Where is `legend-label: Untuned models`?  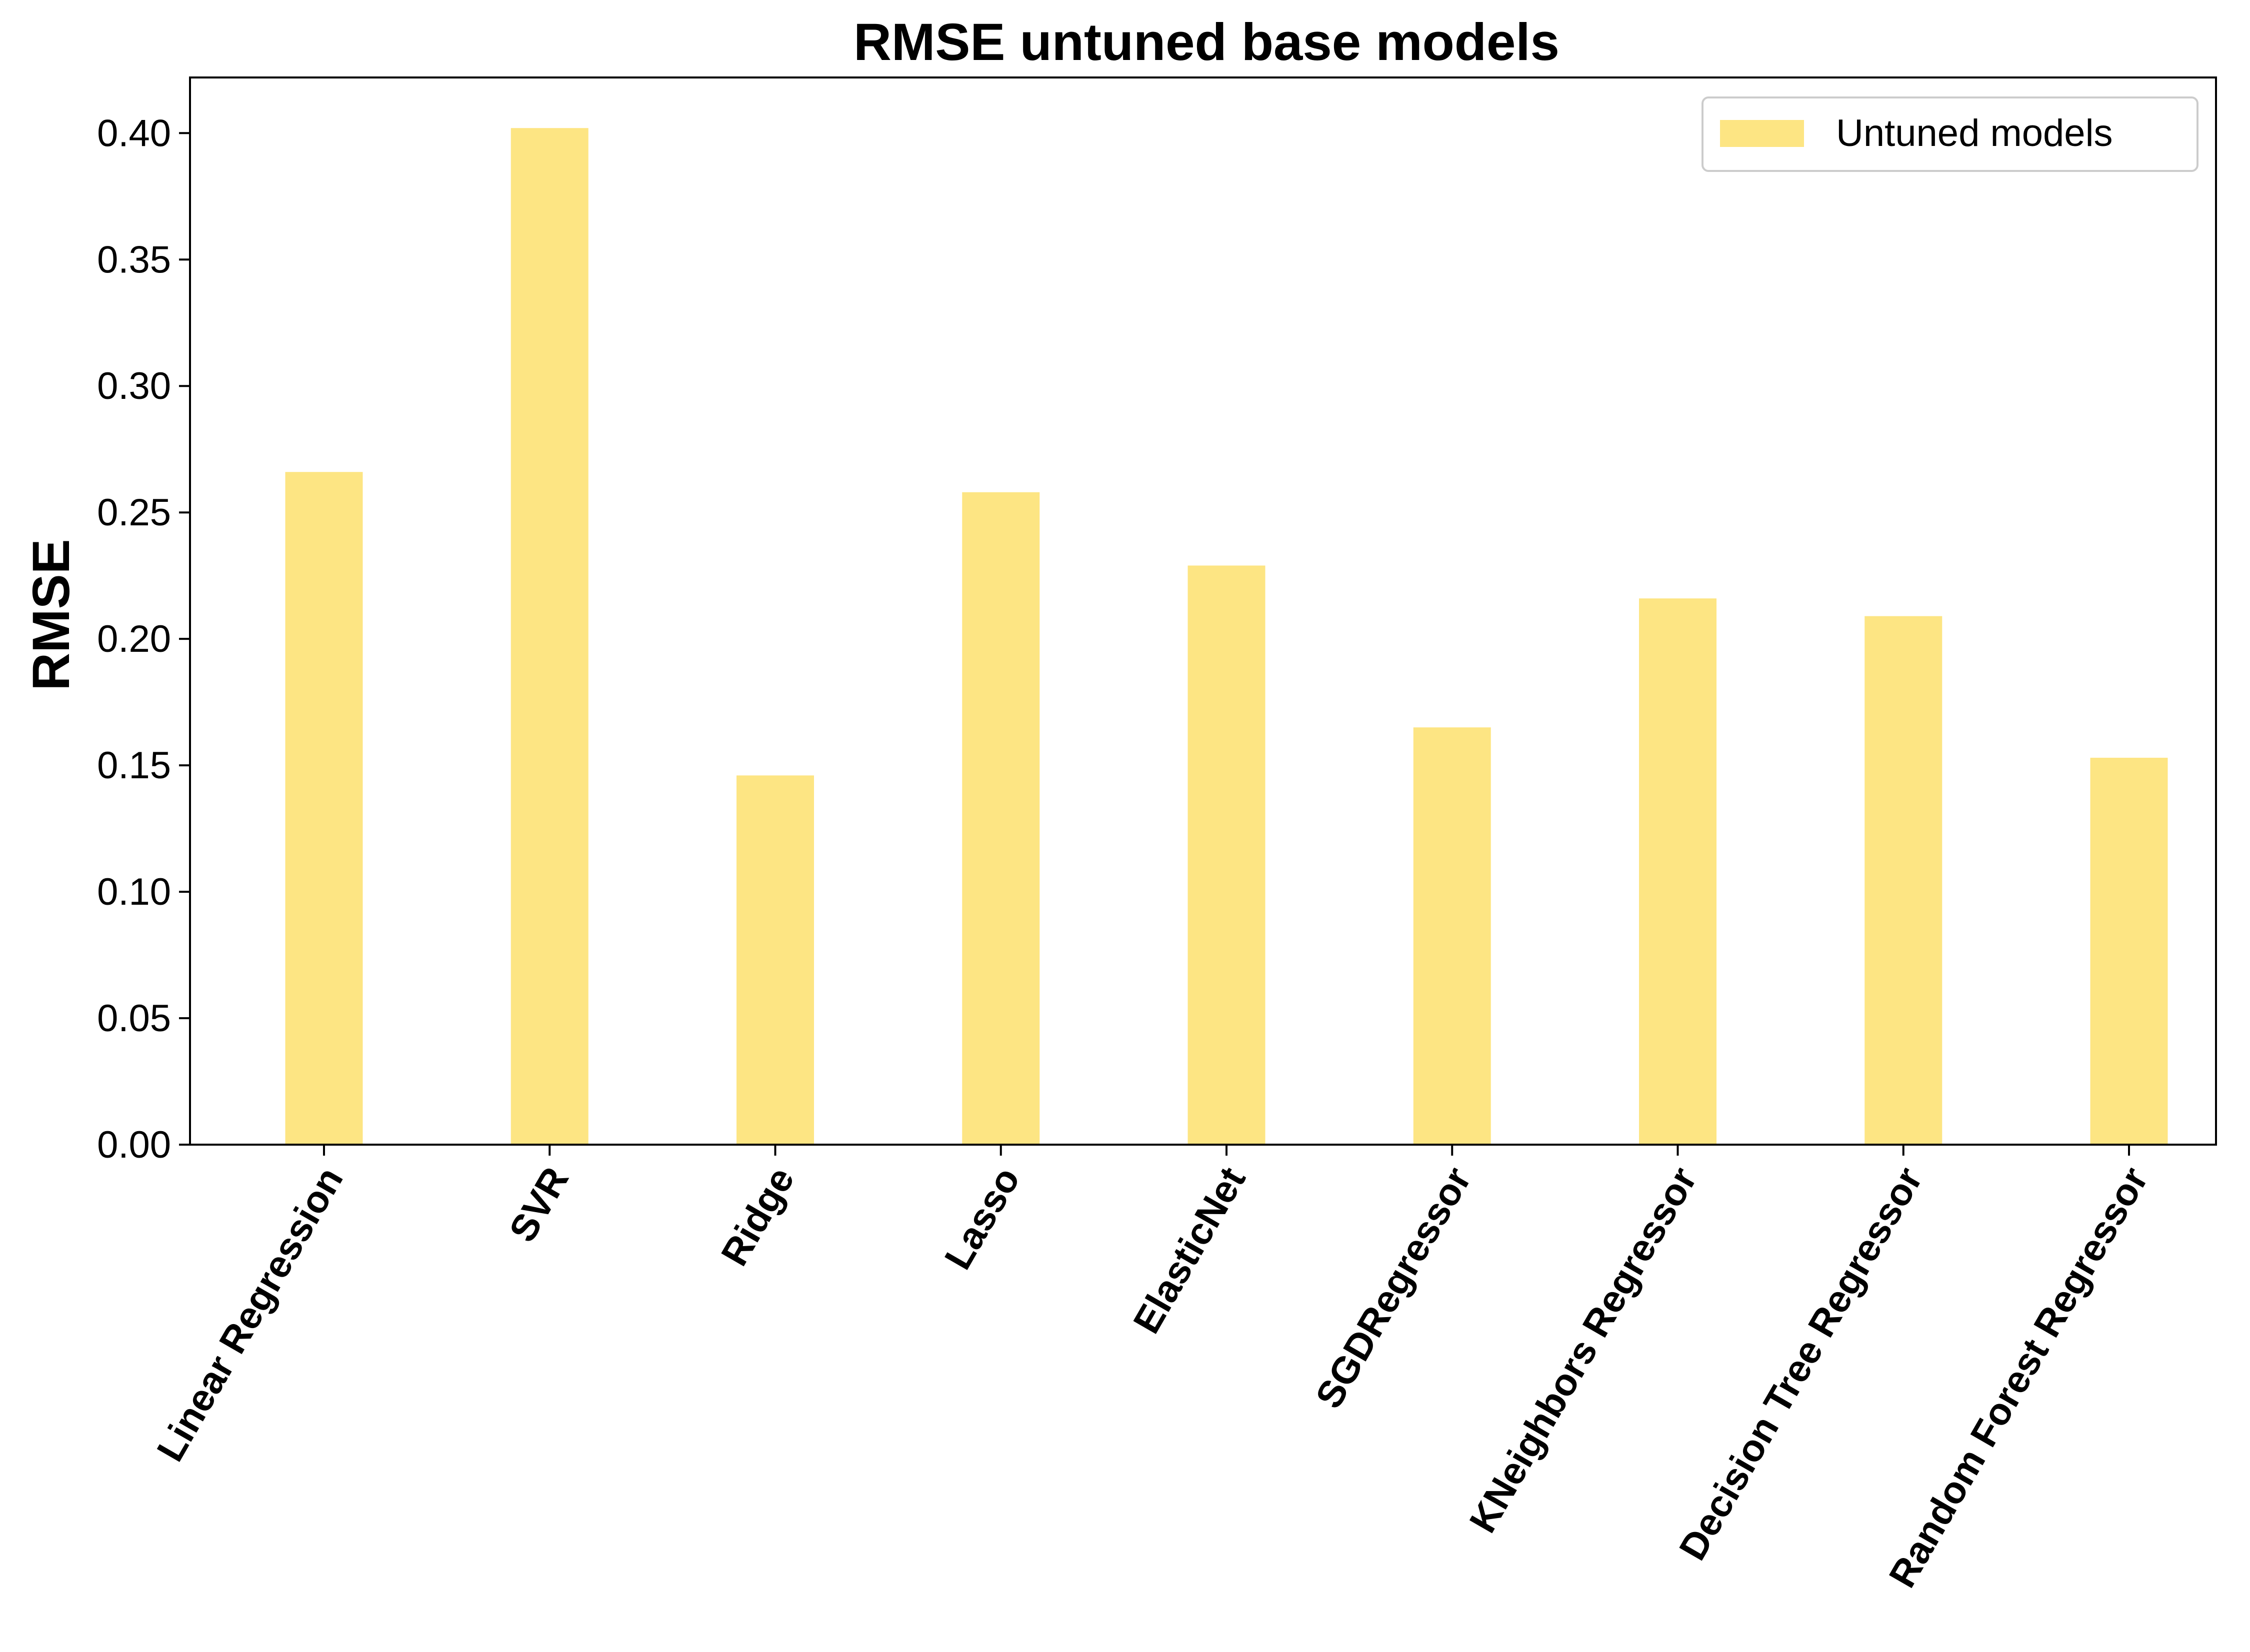
legend-label: Untuned models is located at coordinates (1974, 133).